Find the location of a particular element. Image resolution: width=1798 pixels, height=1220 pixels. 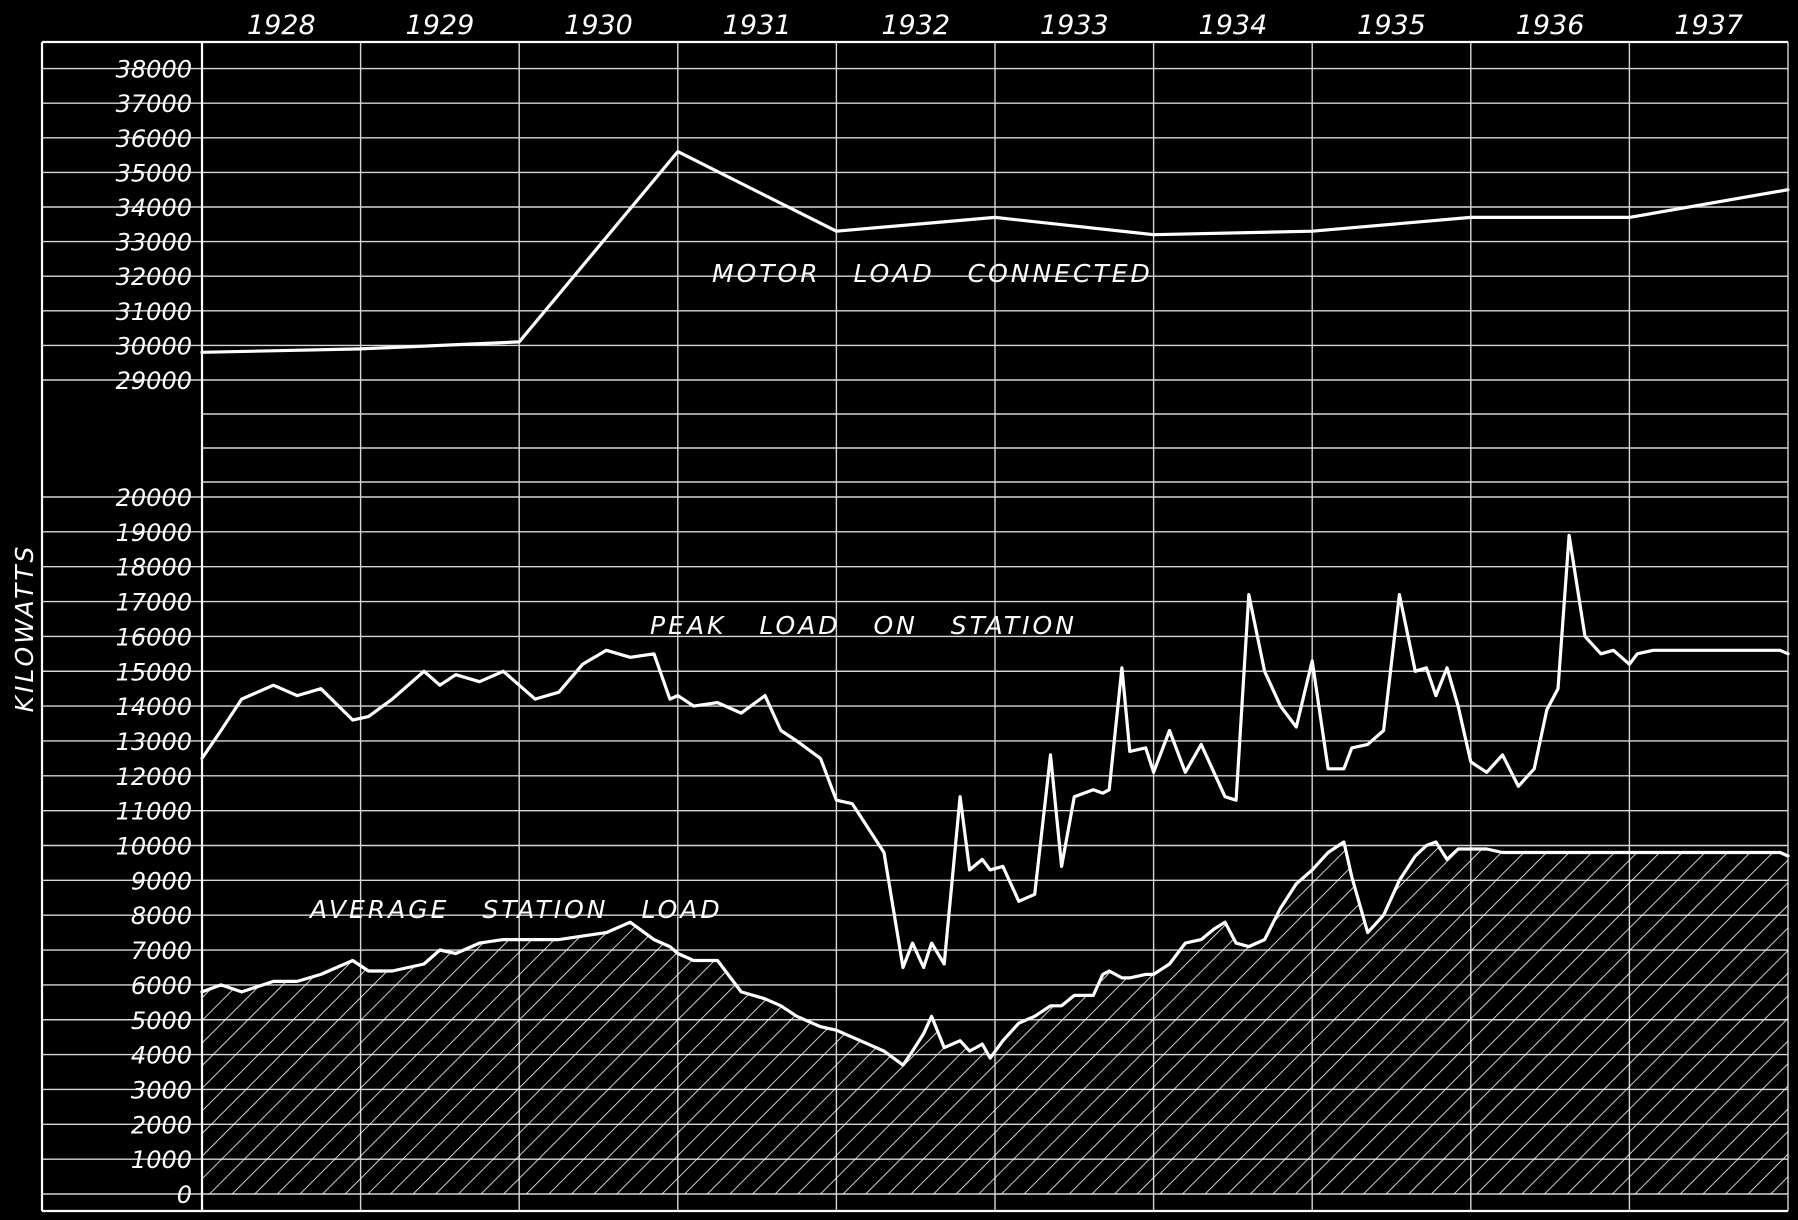

x-tick-label: 1931 is located at coordinates (757, 25).